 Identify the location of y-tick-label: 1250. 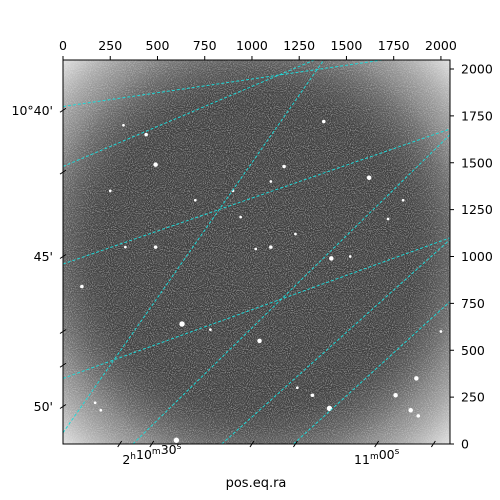
(477, 209).